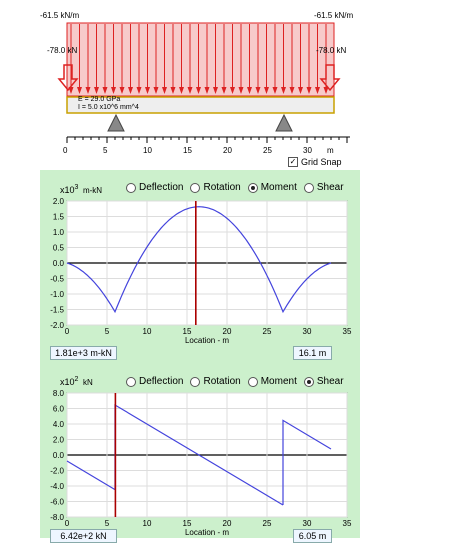 This screenshot has width=450, height=543. I want to click on shear-location-readout: 6.05 m, so click(312, 536).